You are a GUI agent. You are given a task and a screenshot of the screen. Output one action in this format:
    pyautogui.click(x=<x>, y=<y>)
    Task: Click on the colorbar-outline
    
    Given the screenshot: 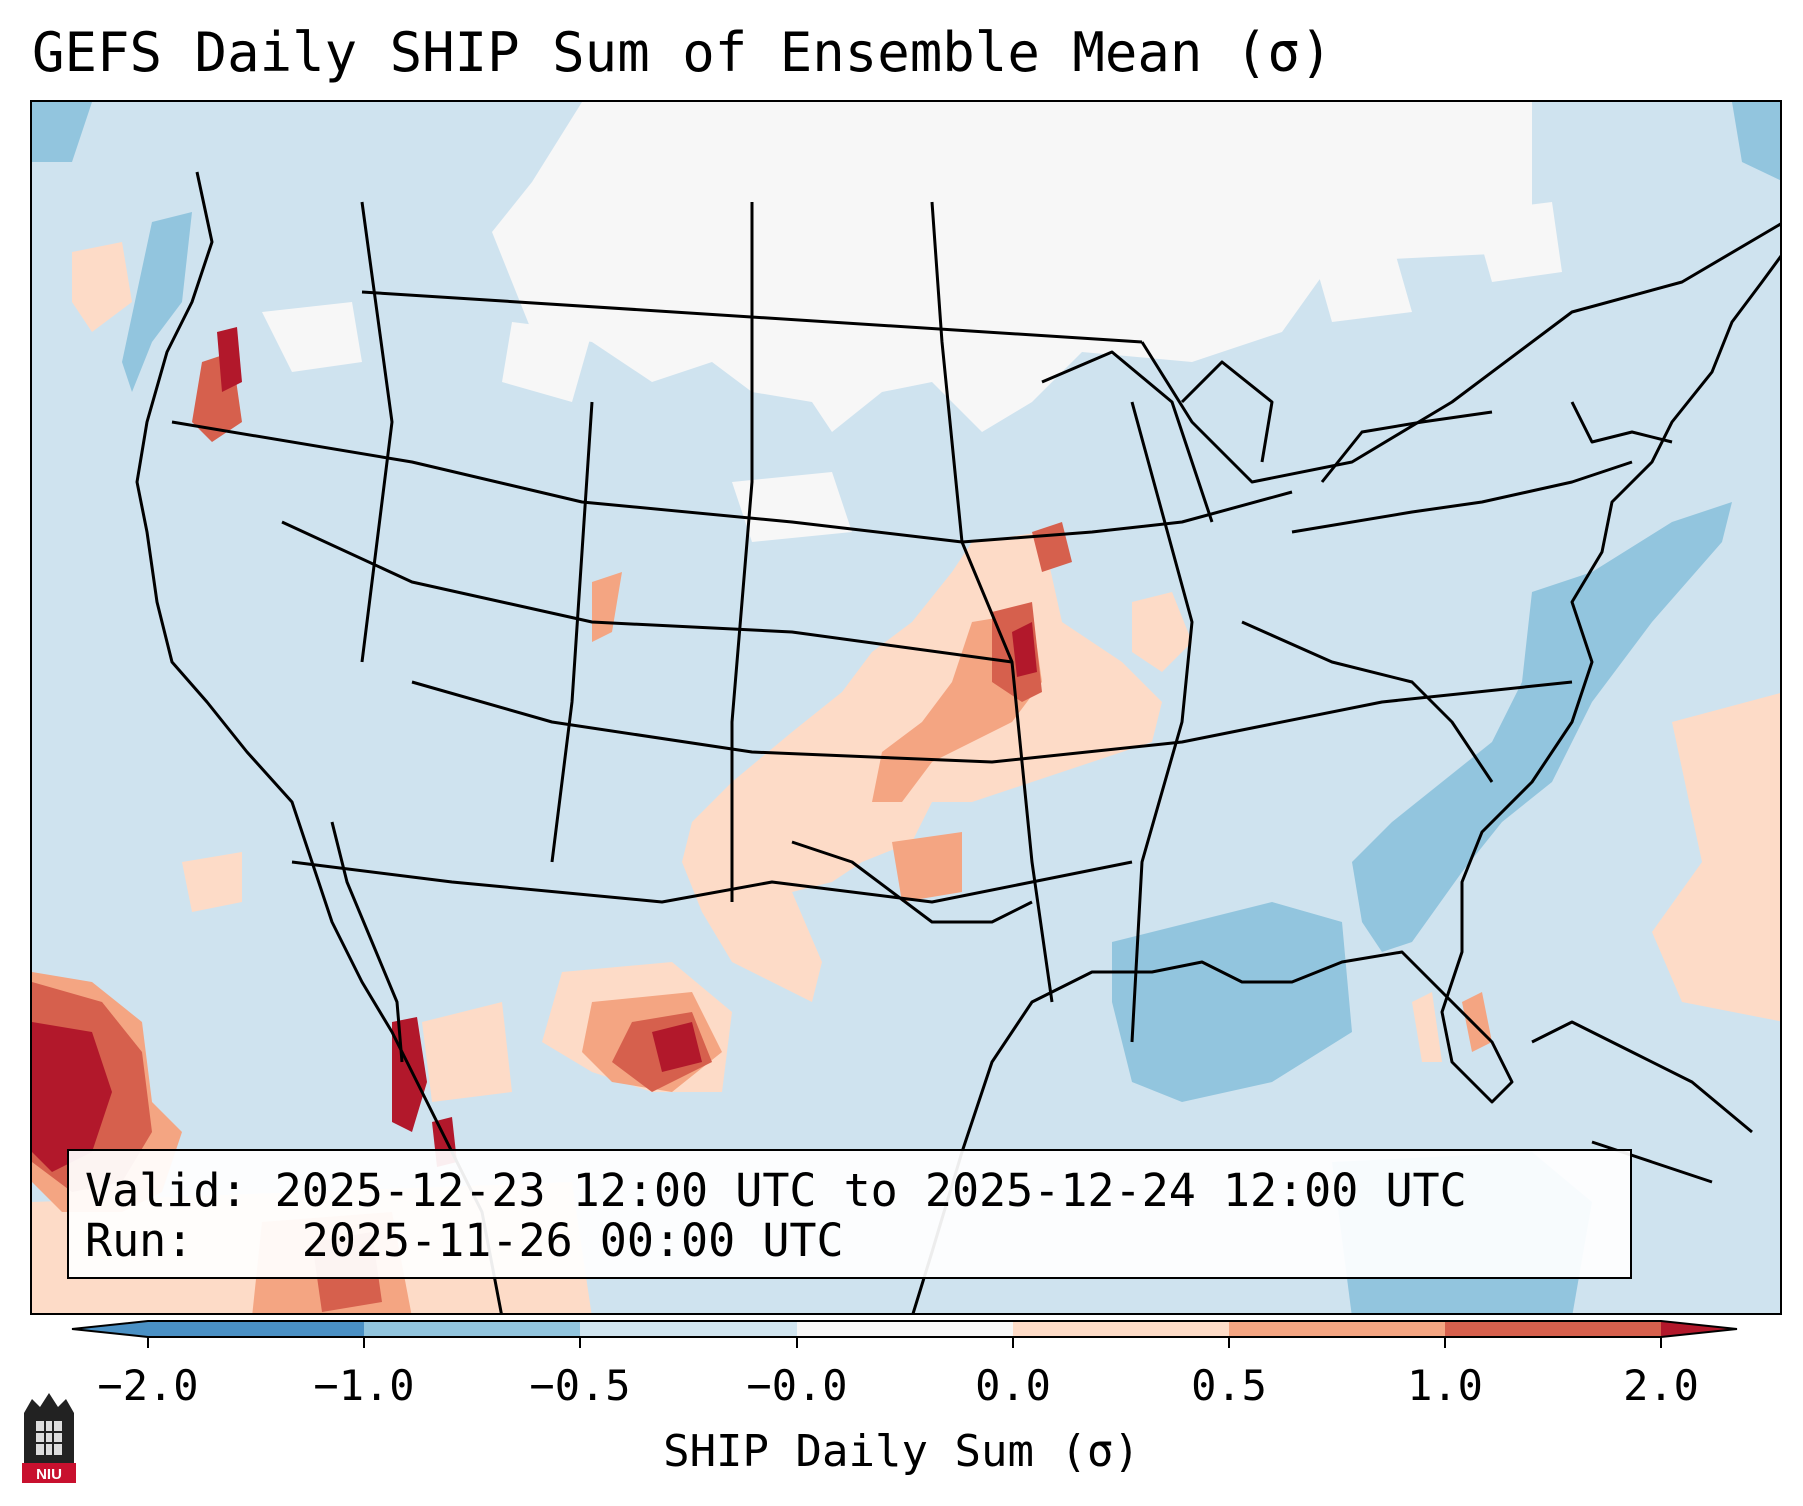 What is the action you would take?
    pyautogui.click(x=904, y=1329)
    